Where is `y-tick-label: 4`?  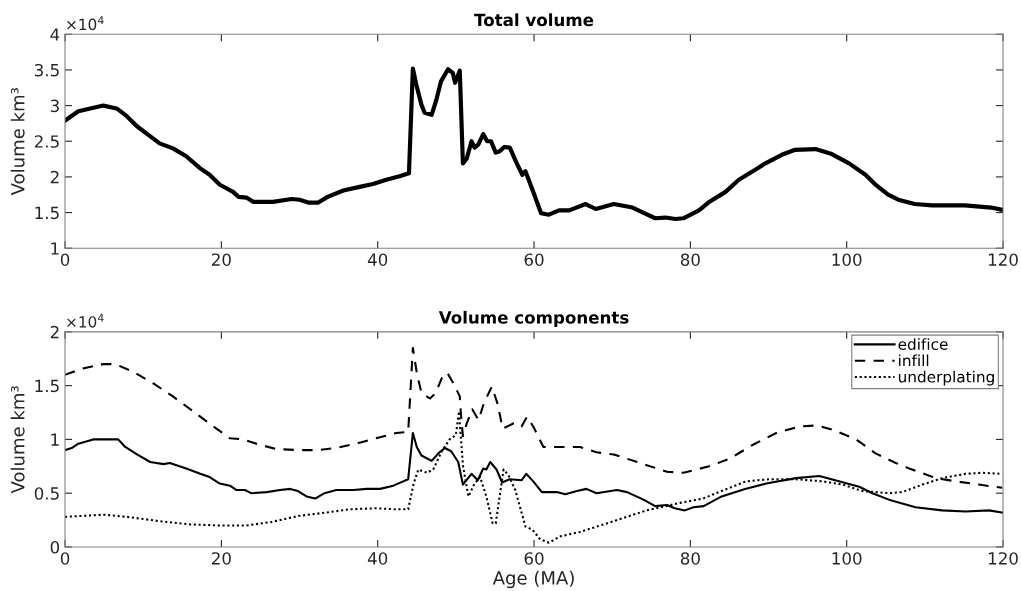
y-tick-label: 4 is located at coordinates (55, 34).